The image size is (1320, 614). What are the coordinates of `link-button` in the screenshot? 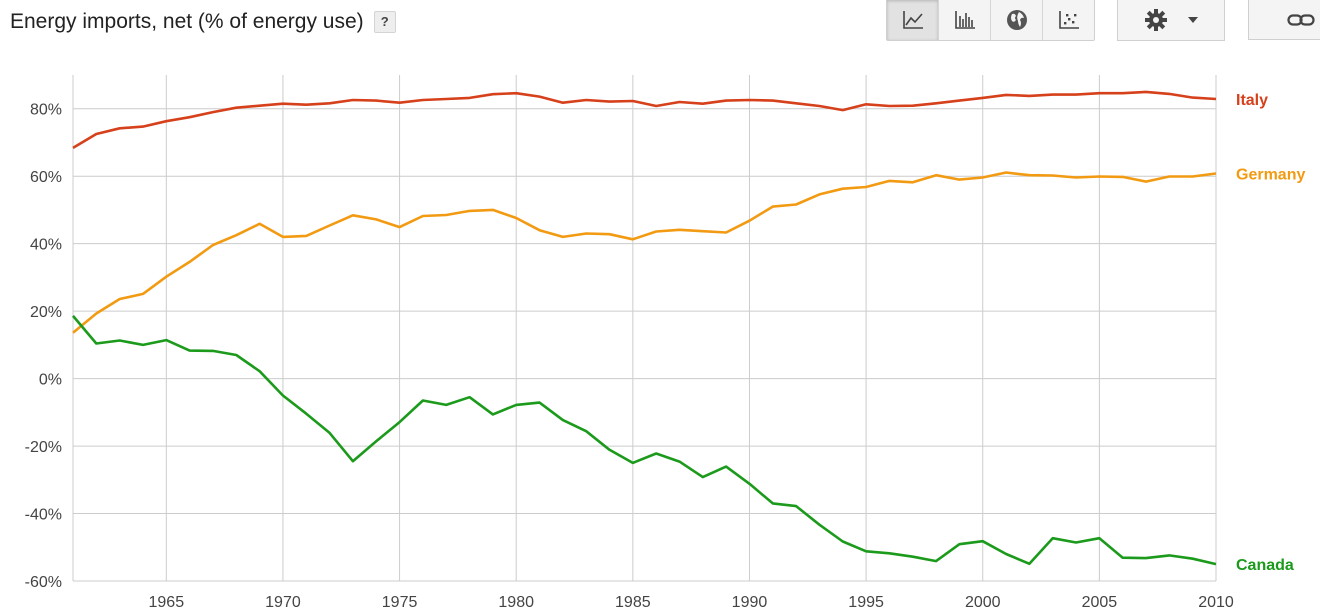 It's located at (1284, 20).